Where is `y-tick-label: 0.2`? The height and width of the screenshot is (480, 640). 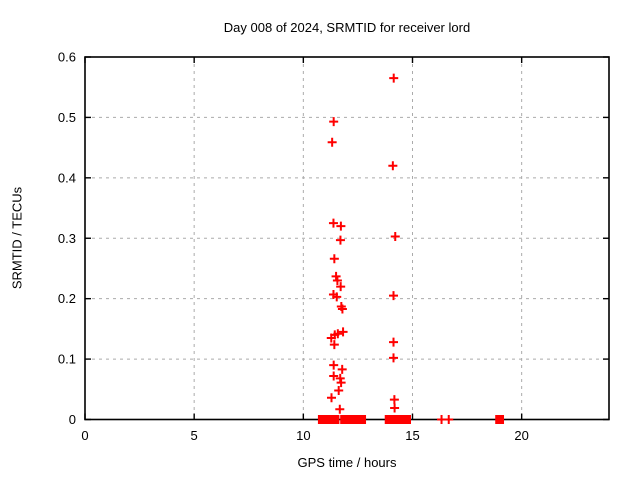 y-tick-label: 0.2 is located at coordinates (67, 298).